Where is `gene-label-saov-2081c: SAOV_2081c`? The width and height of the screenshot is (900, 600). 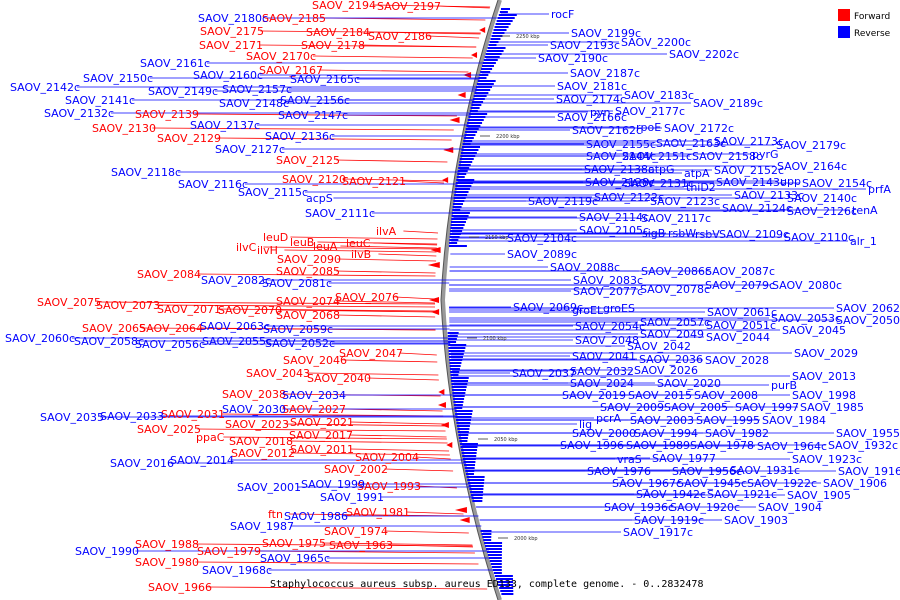
gene-label-saov-2081c: SAOV_2081c is located at coordinates (297, 283).